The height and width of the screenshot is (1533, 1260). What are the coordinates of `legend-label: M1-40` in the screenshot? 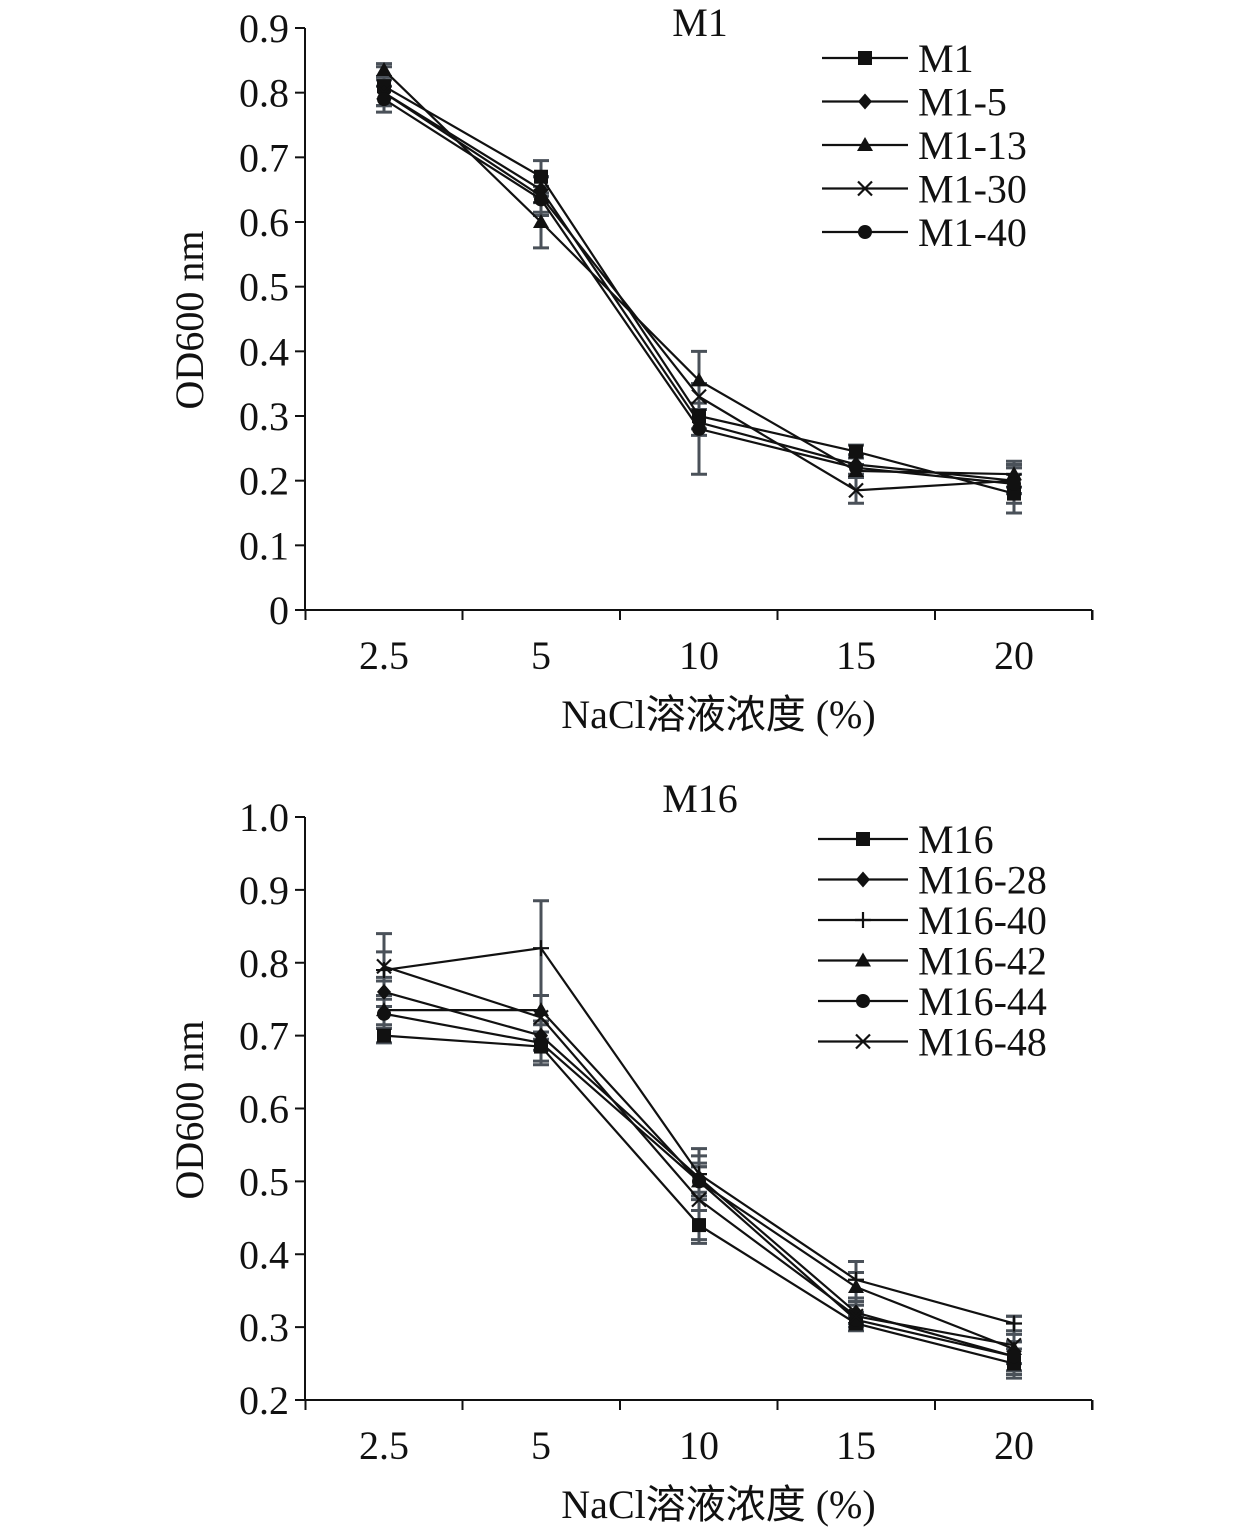 It's located at (972, 232).